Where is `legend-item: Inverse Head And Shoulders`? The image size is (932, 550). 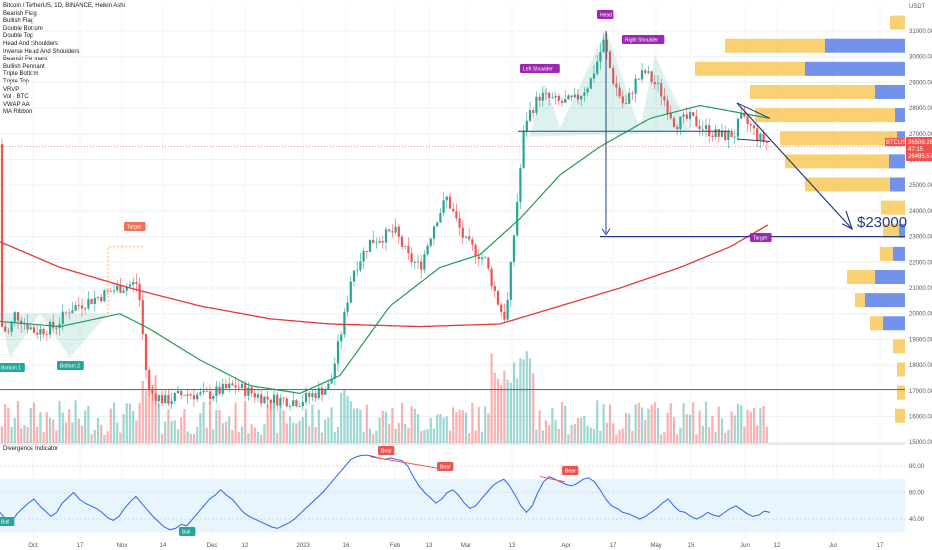
legend-item: Inverse Head And Shoulders is located at coordinates (41, 51).